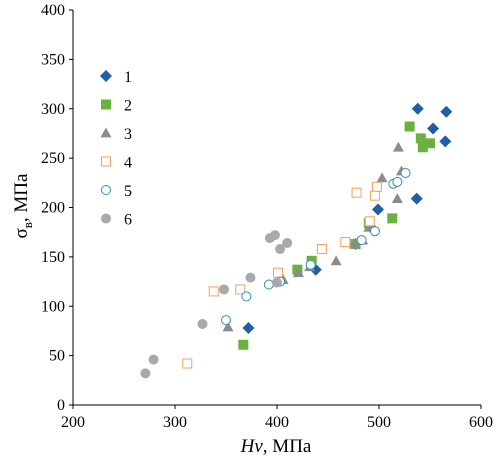 The image size is (502, 468). Describe the element at coordinates (21, 197) in the screenshot. I see `y-axis-title-unit: , МПа` at that location.